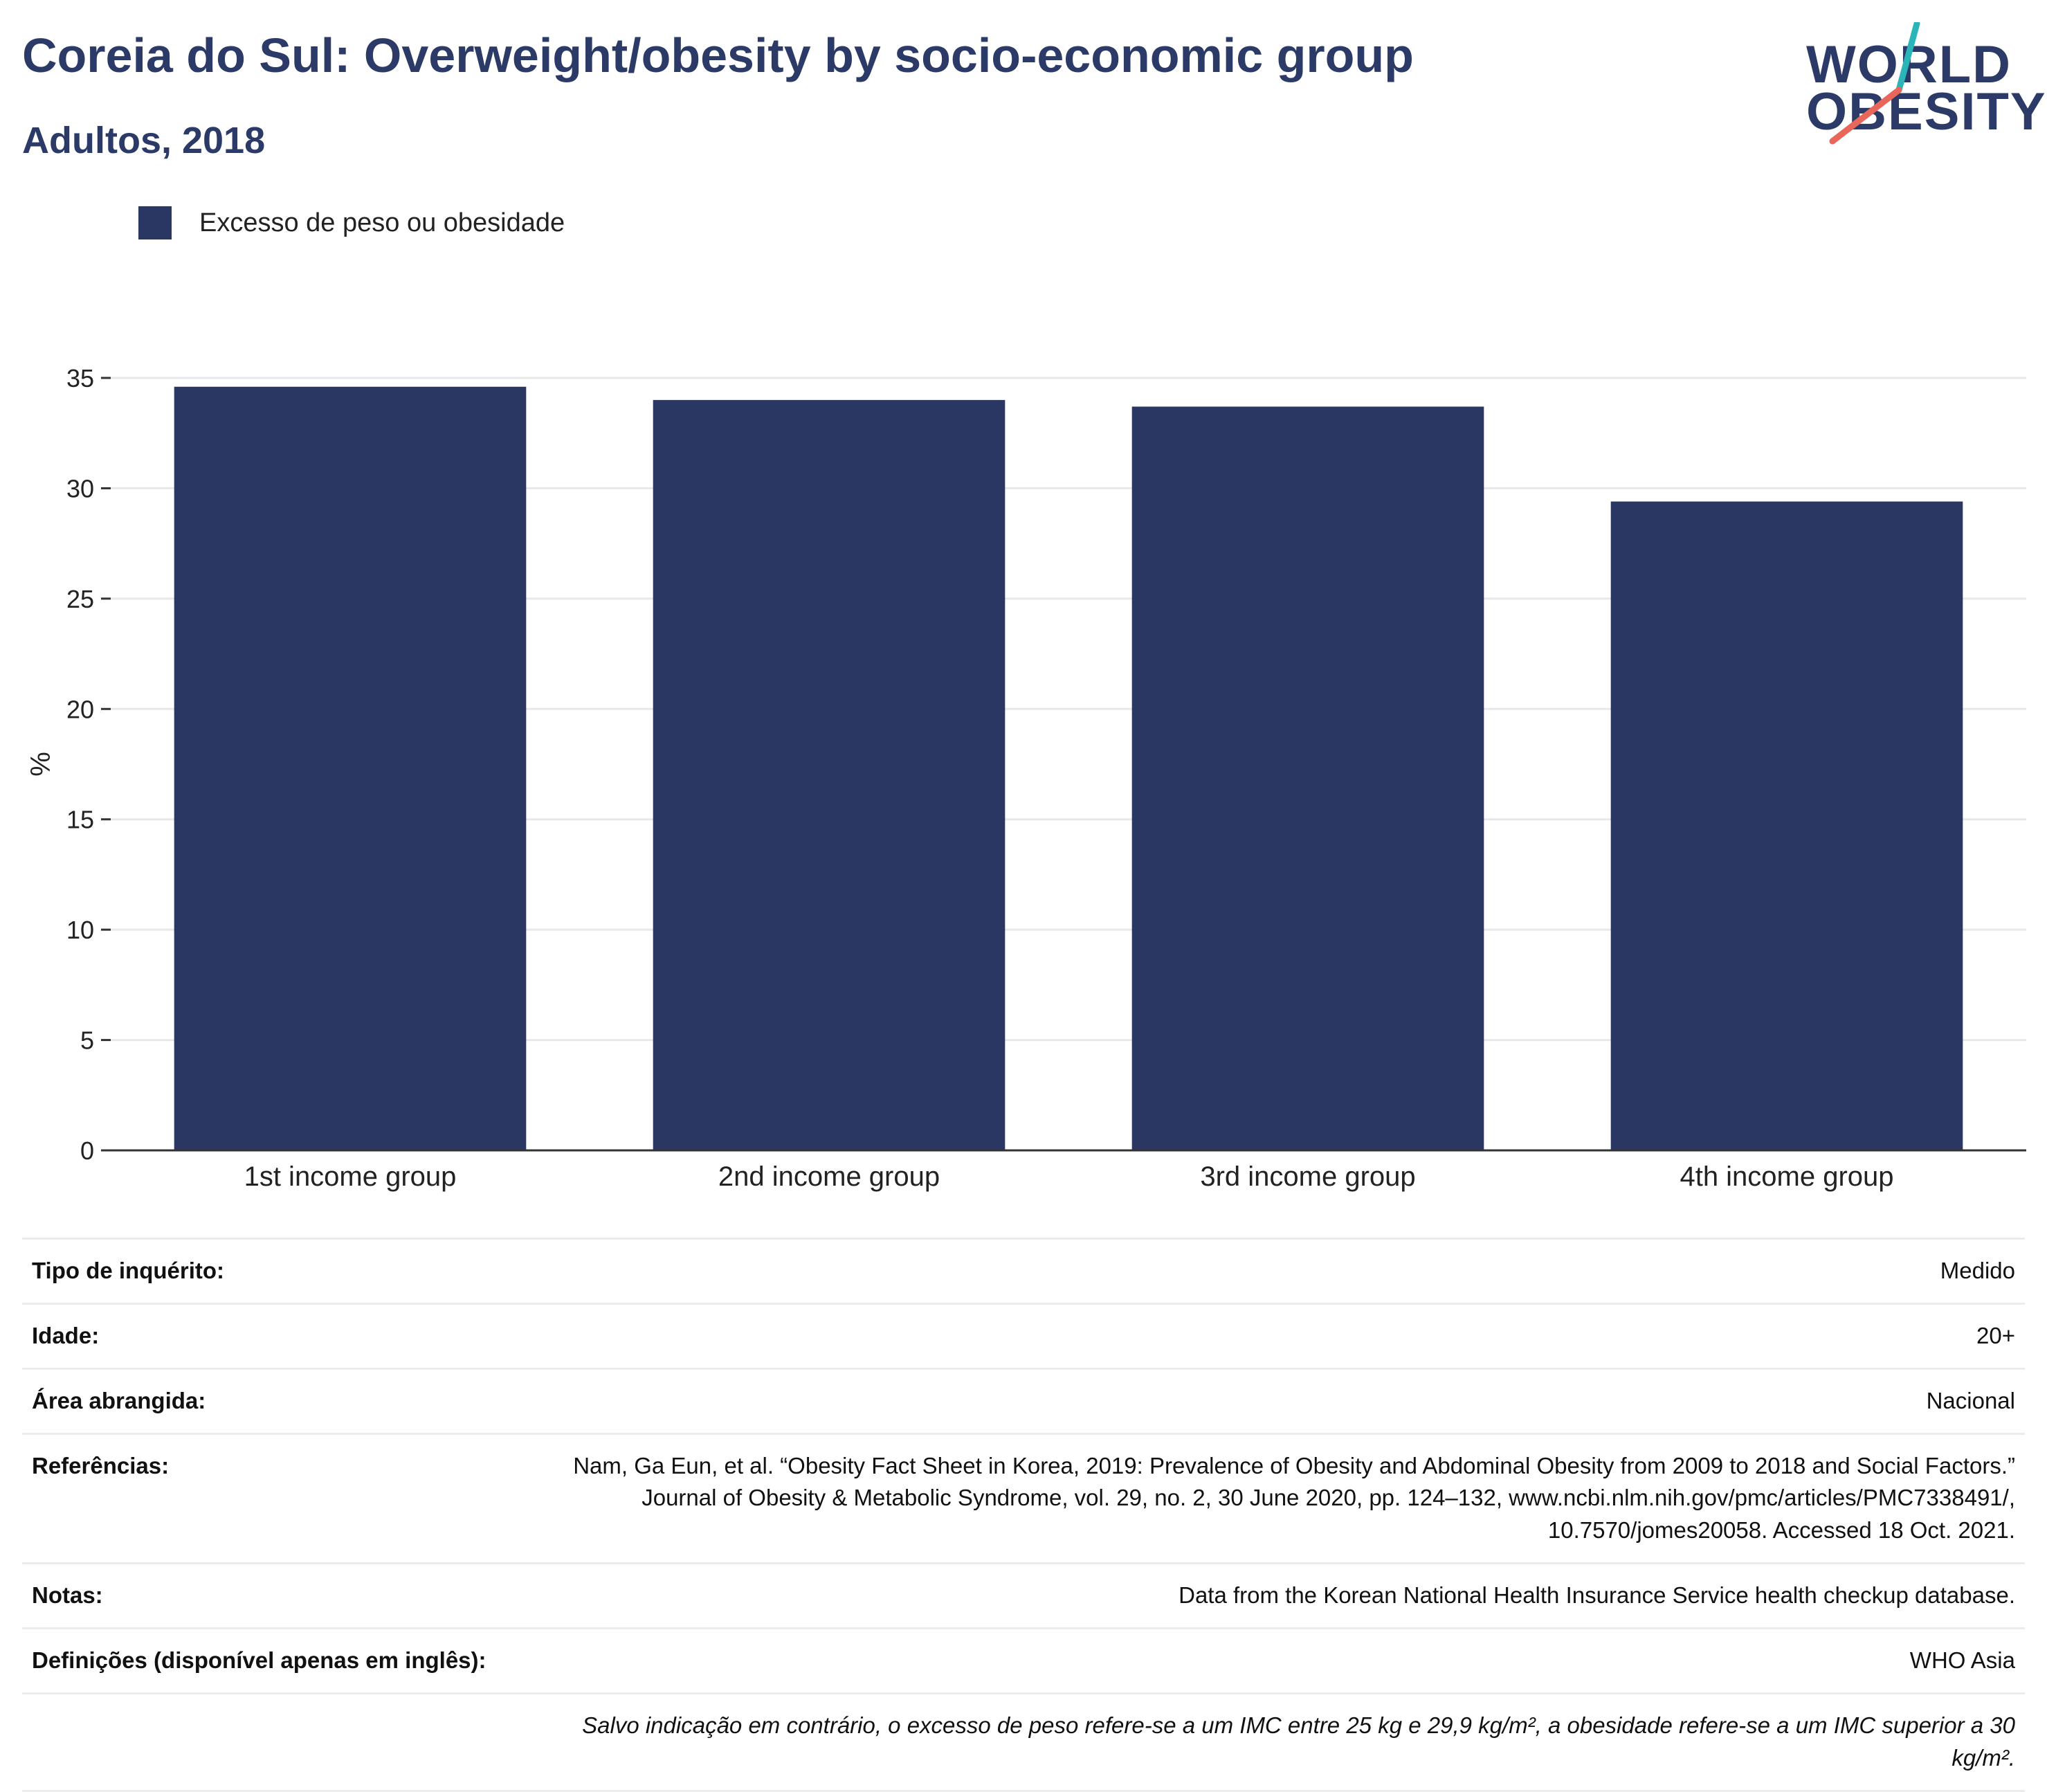 The image size is (2047, 1792). What do you see at coordinates (1970, 1400) in the screenshot?
I see `meta-value: Nacional` at bounding box center [1970, 1400].